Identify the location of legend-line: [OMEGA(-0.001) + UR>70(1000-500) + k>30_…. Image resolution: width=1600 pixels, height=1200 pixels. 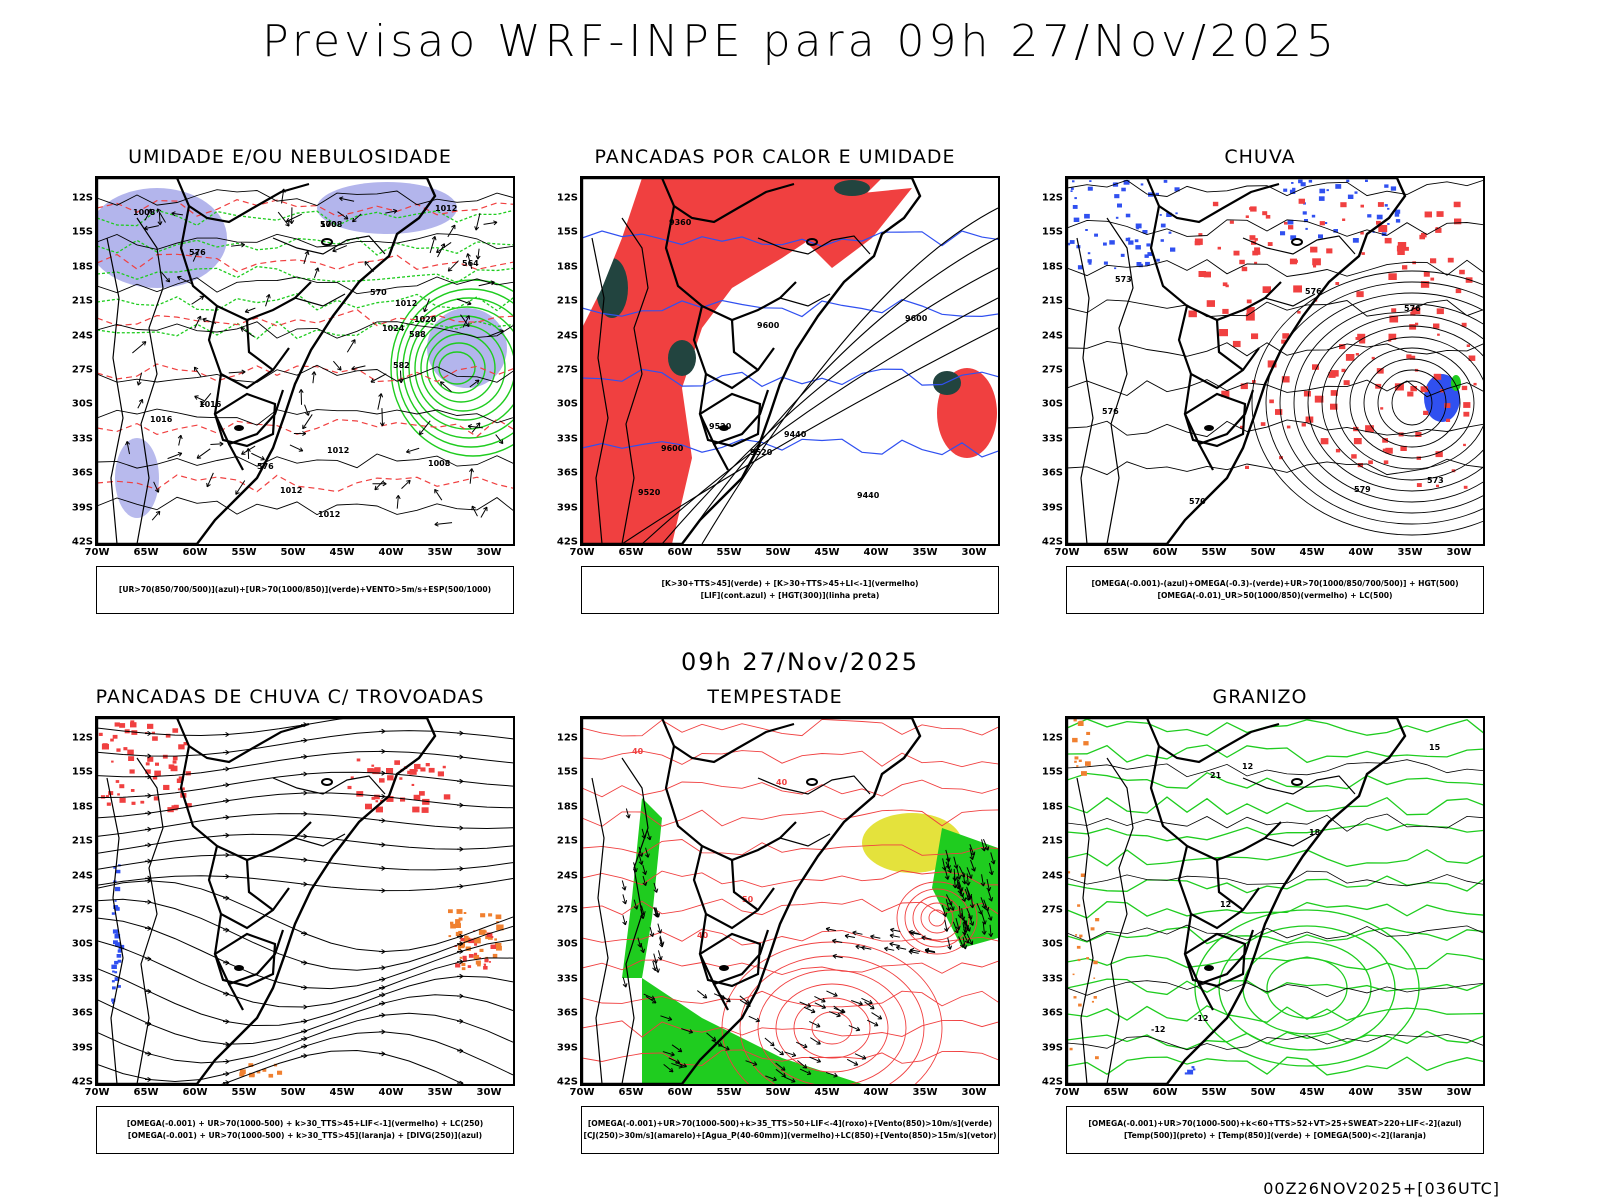
(305, 1135).